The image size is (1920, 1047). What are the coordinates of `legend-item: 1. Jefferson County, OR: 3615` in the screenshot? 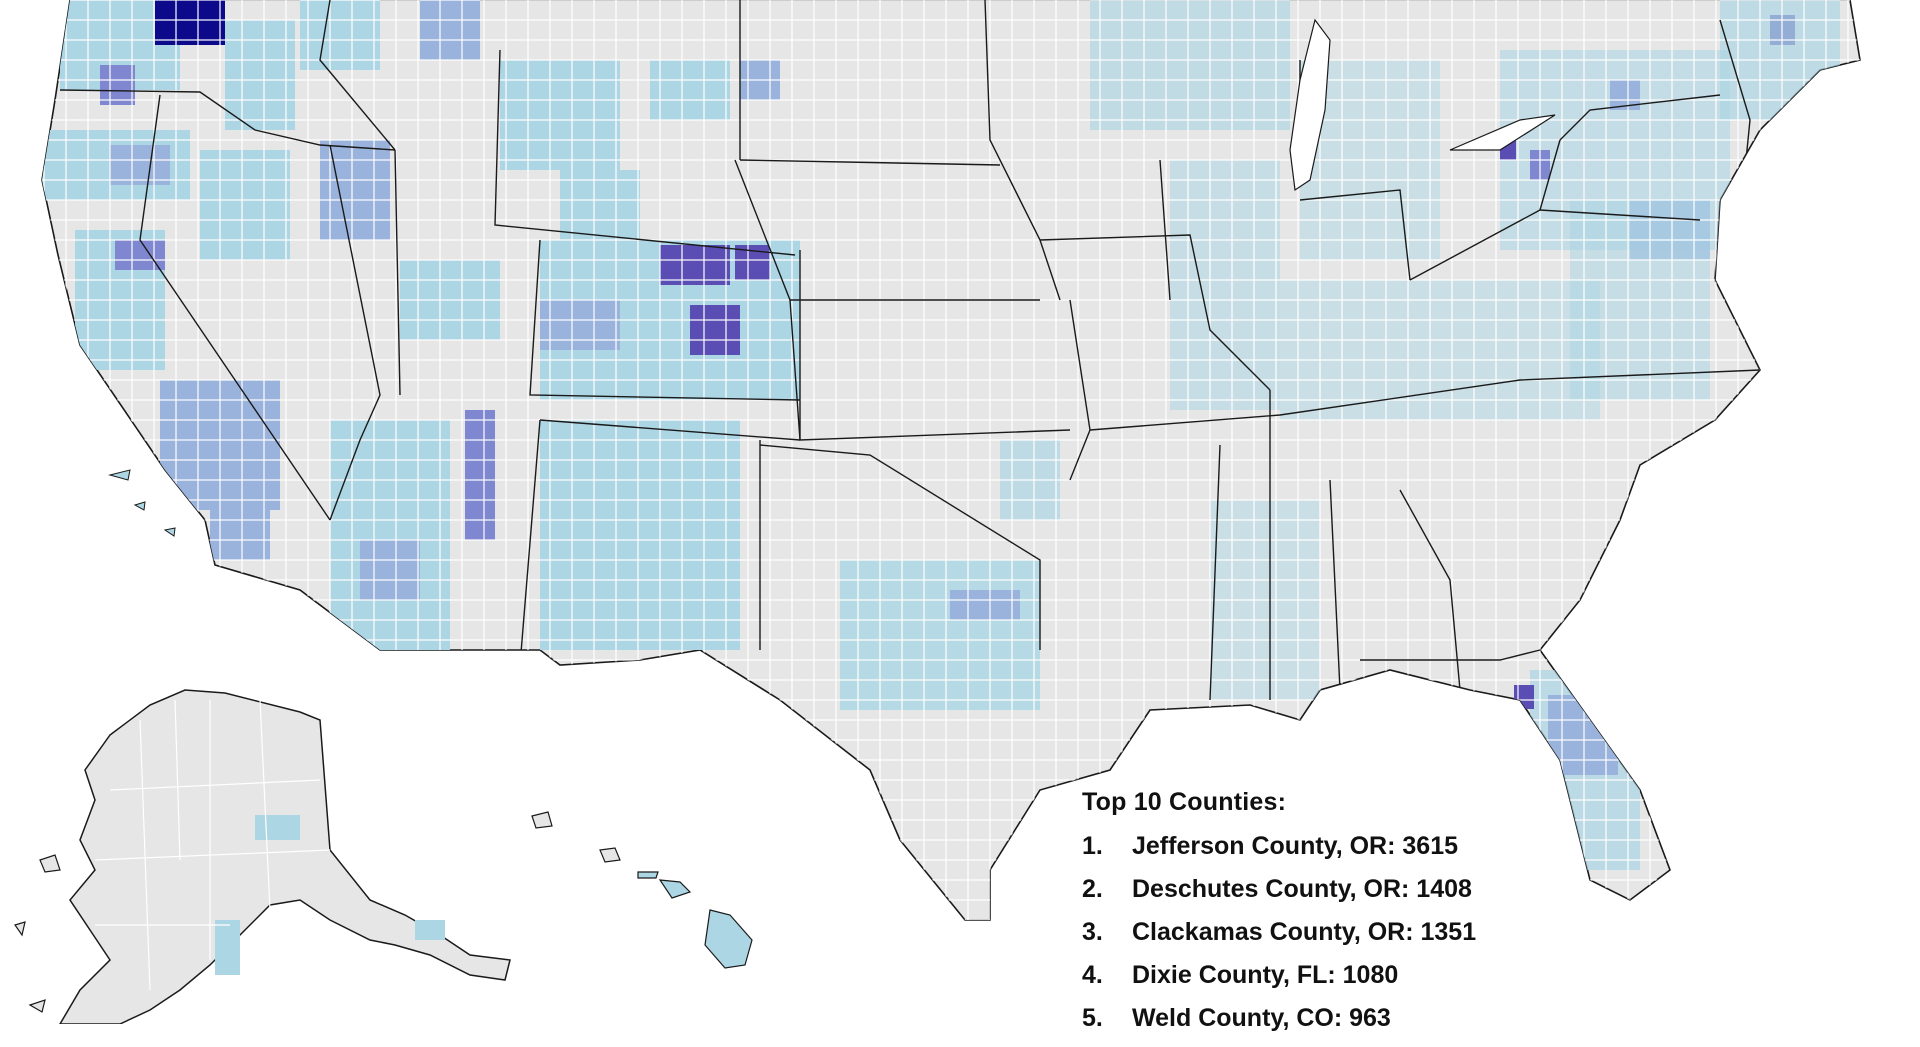 It's located at (1279, 853).